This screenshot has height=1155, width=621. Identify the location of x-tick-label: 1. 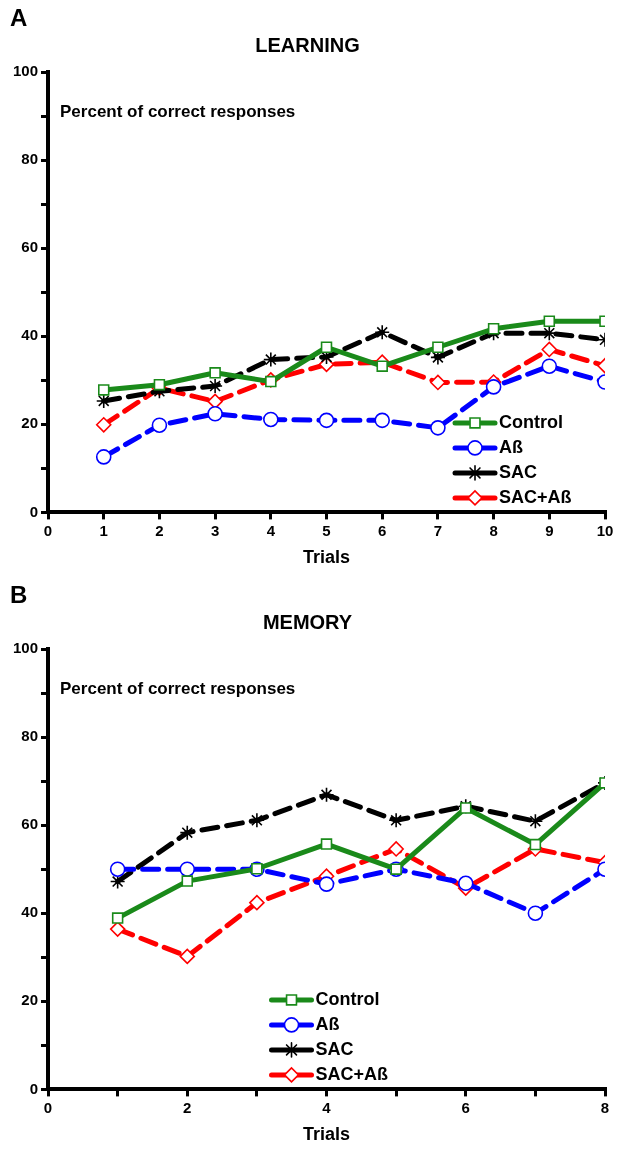
(103, 530).